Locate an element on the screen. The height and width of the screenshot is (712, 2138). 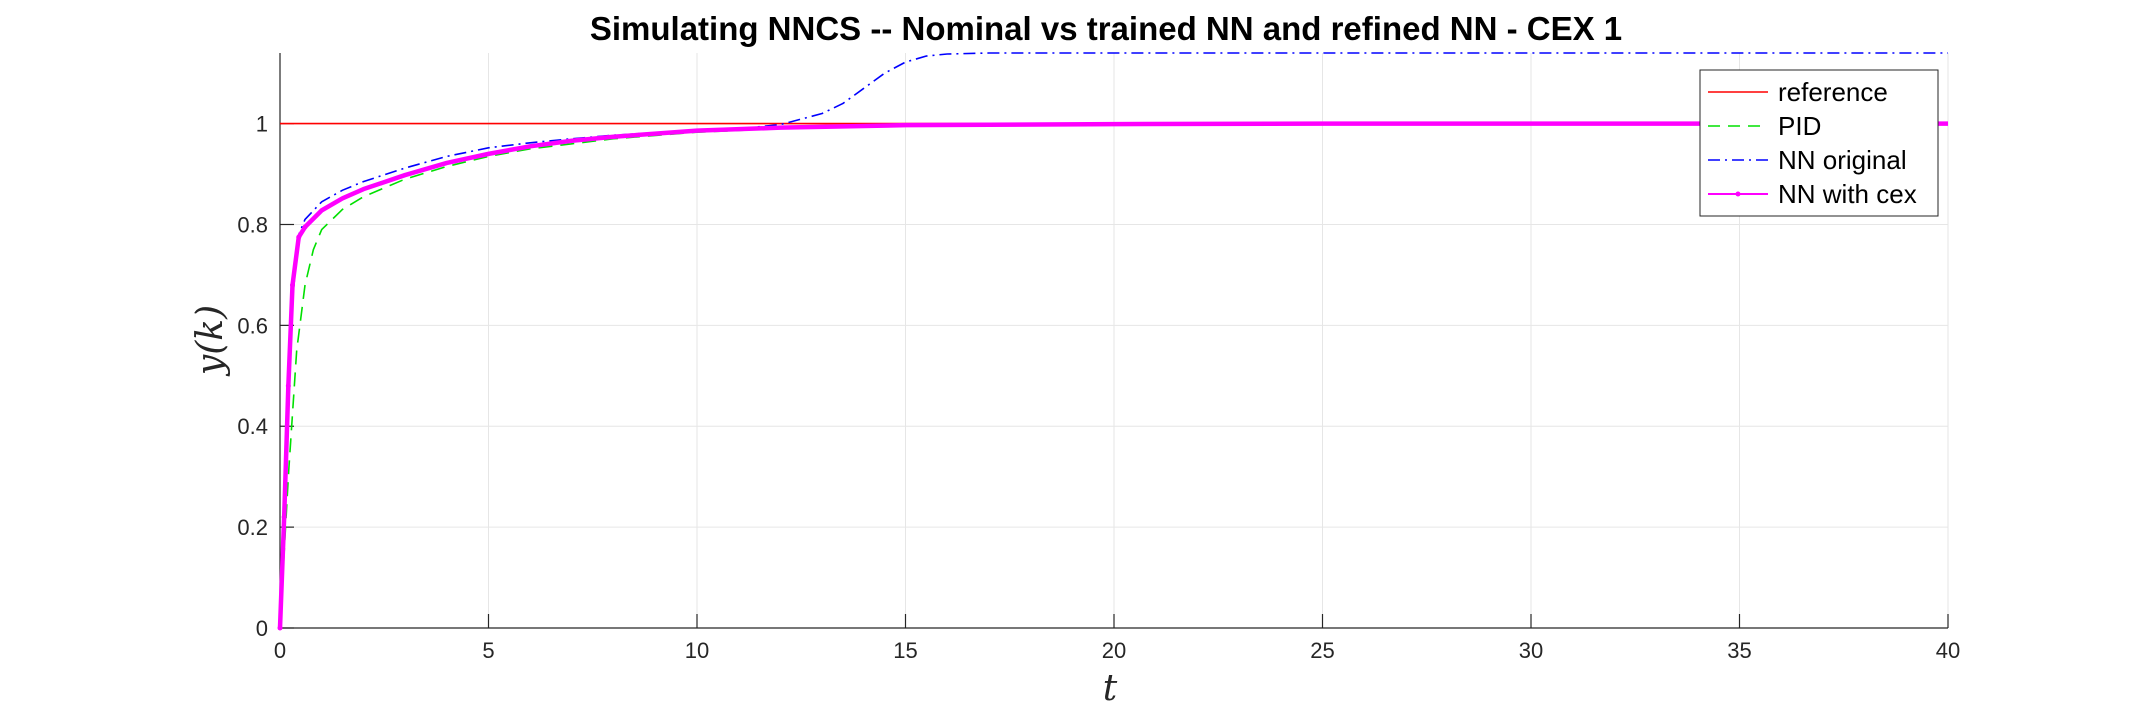
x-tick-label-0: 0 is located at coordinates (280, 650).